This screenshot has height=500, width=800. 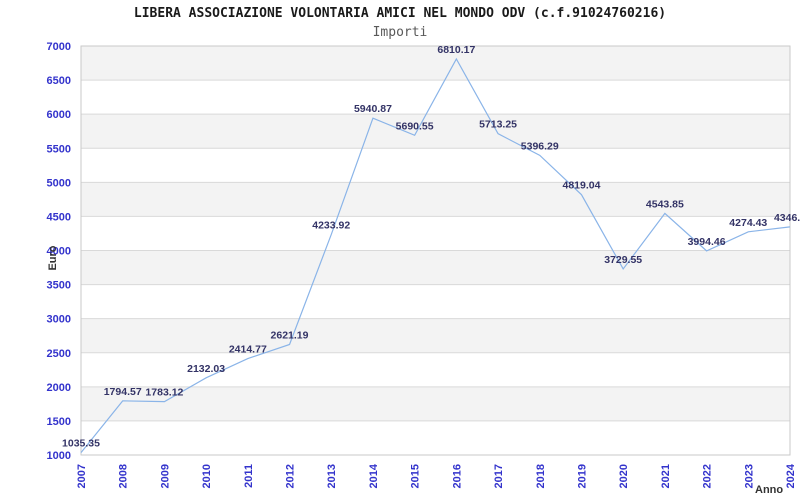 I want to click on y-tick-label: 3500, so click(x=59, y=286).